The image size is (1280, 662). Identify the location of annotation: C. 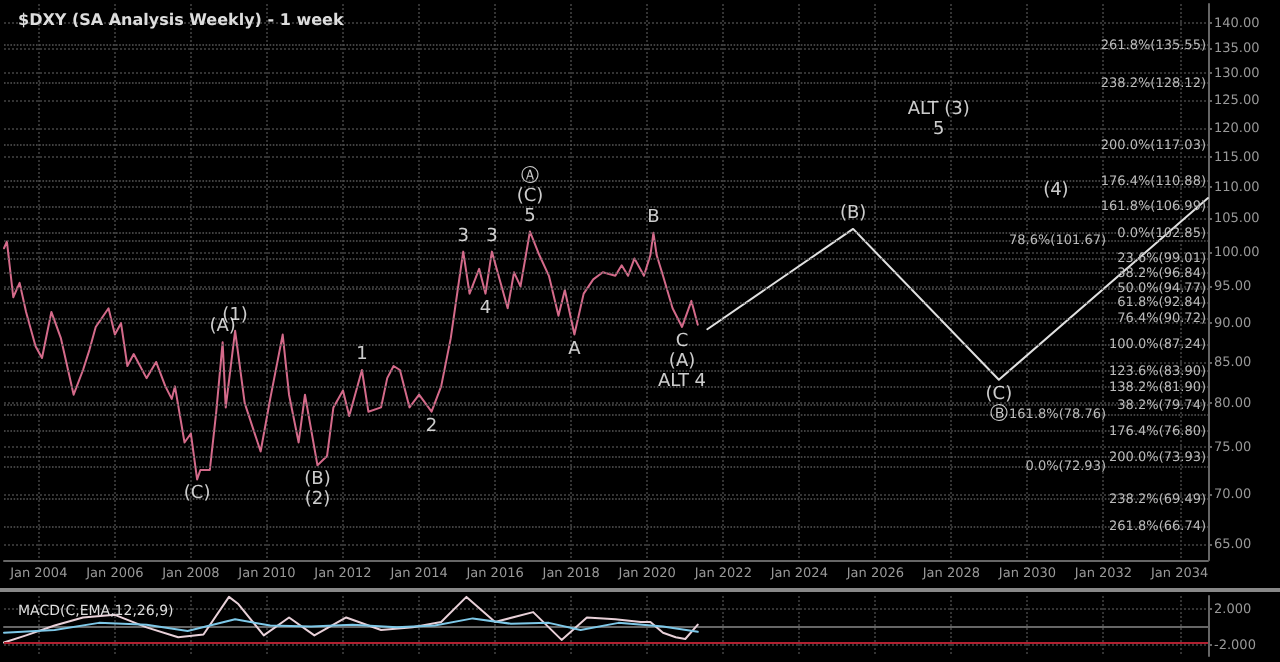
(682, 341).